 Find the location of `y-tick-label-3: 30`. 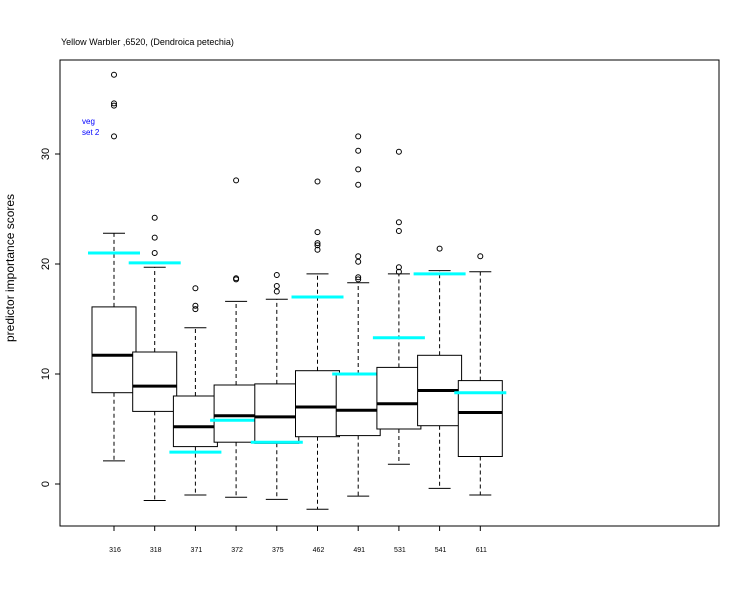

y-tick-label-3: 30 is located at coordinates (46, 154).